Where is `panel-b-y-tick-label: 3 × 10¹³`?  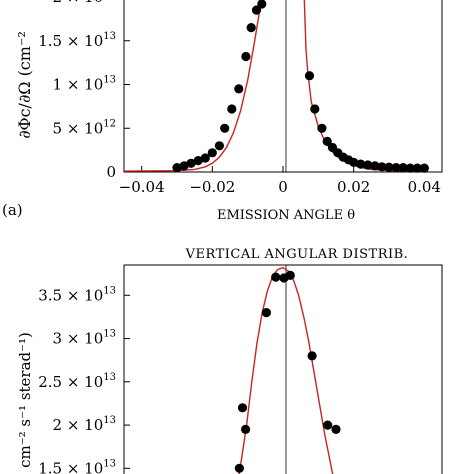 panel-b-y-tick-label: 3 × 10¹³ is located at coordinates (84, 338).